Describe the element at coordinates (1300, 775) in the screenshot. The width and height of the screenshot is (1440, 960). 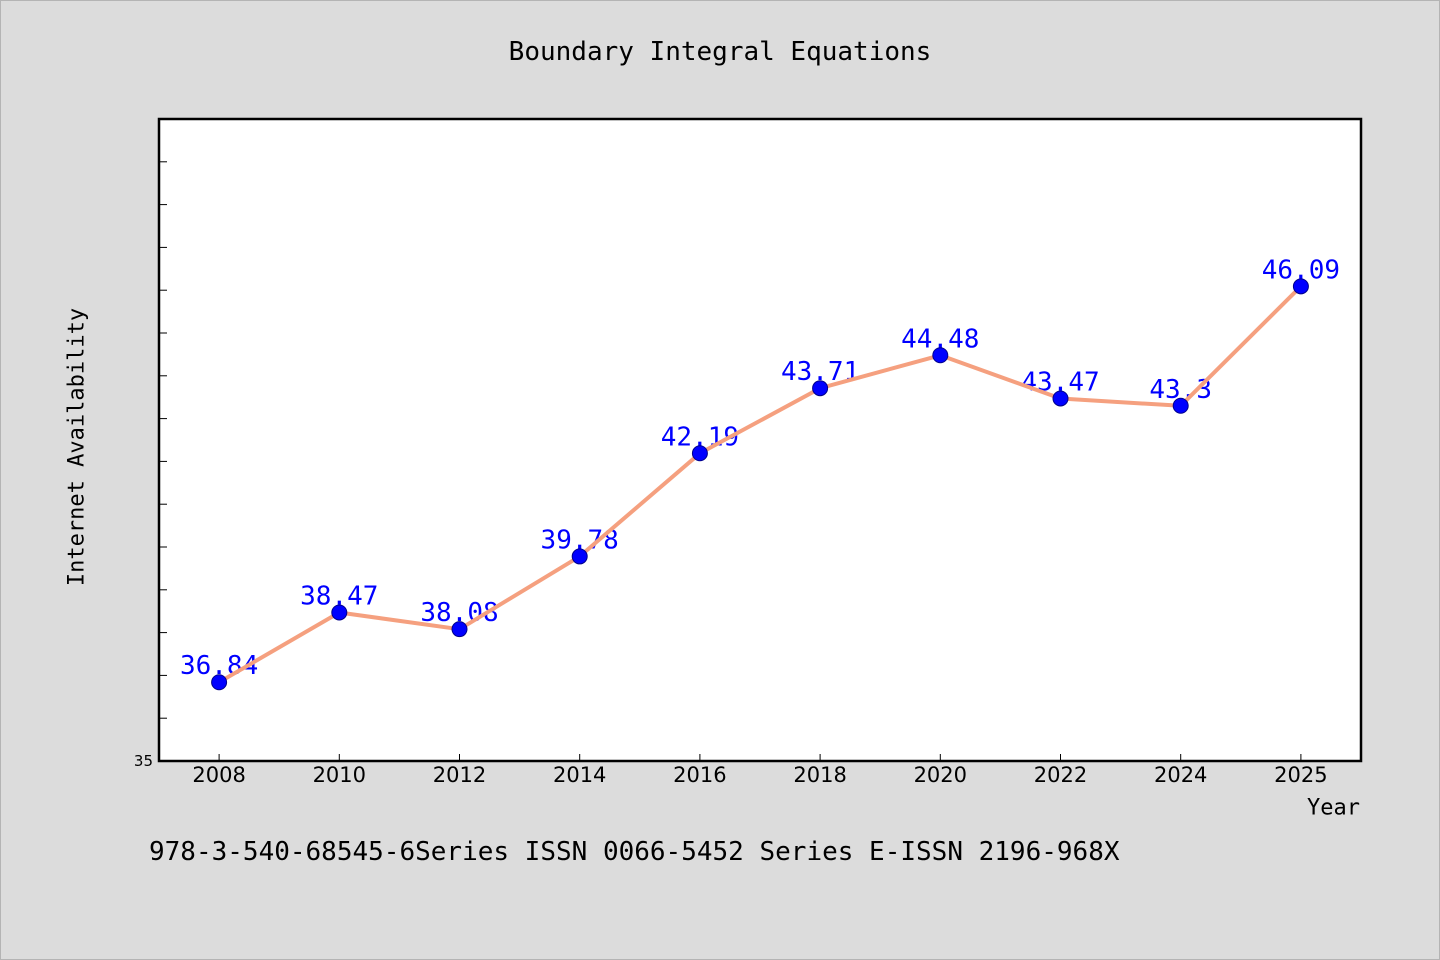
I see `x-tick-label: 2025` at that location.